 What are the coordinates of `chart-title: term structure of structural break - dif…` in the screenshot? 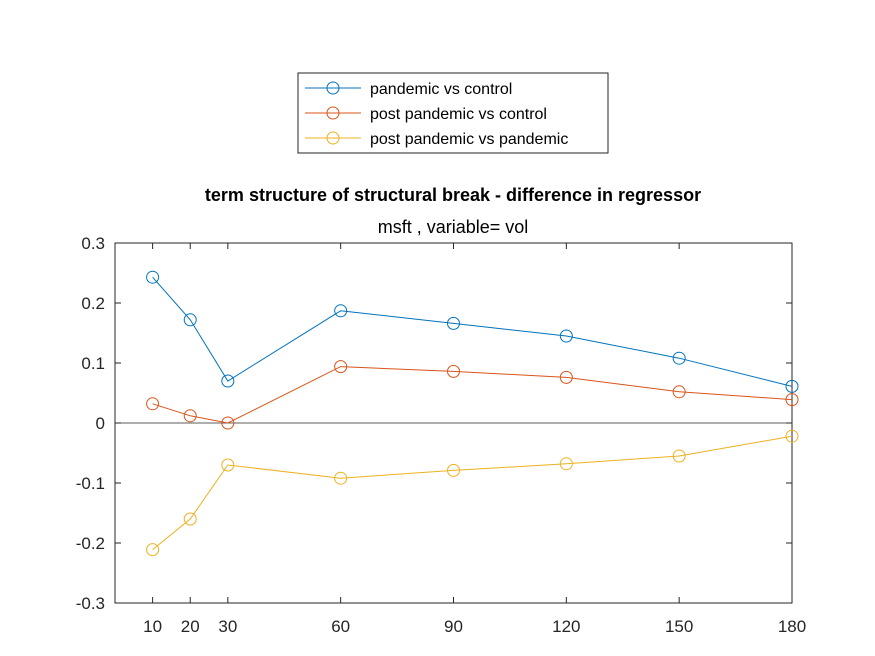 It's located at (453, 195).